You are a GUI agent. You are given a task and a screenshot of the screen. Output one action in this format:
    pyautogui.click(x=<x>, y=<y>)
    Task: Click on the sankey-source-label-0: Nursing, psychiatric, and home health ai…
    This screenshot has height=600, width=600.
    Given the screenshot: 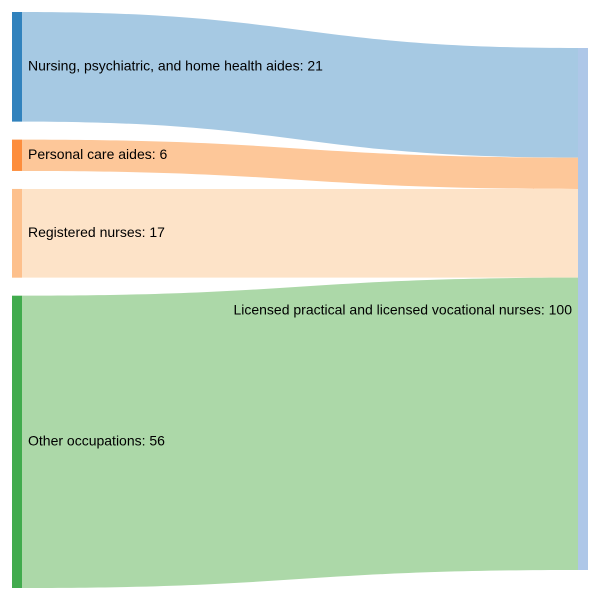 What is the action you would take?
    pyautogui.click(x=175, y=66)
    